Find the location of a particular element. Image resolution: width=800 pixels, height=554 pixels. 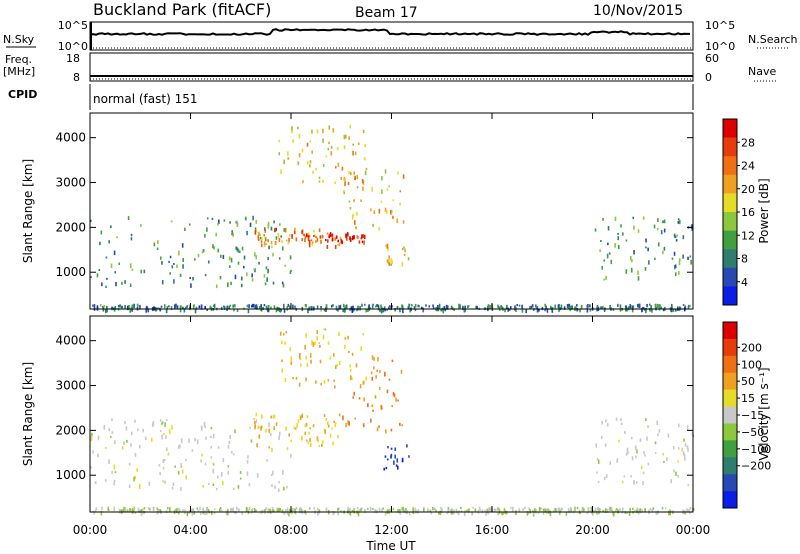

power-colorbar-label: Power [dB] is located at coordinates (764, 210).